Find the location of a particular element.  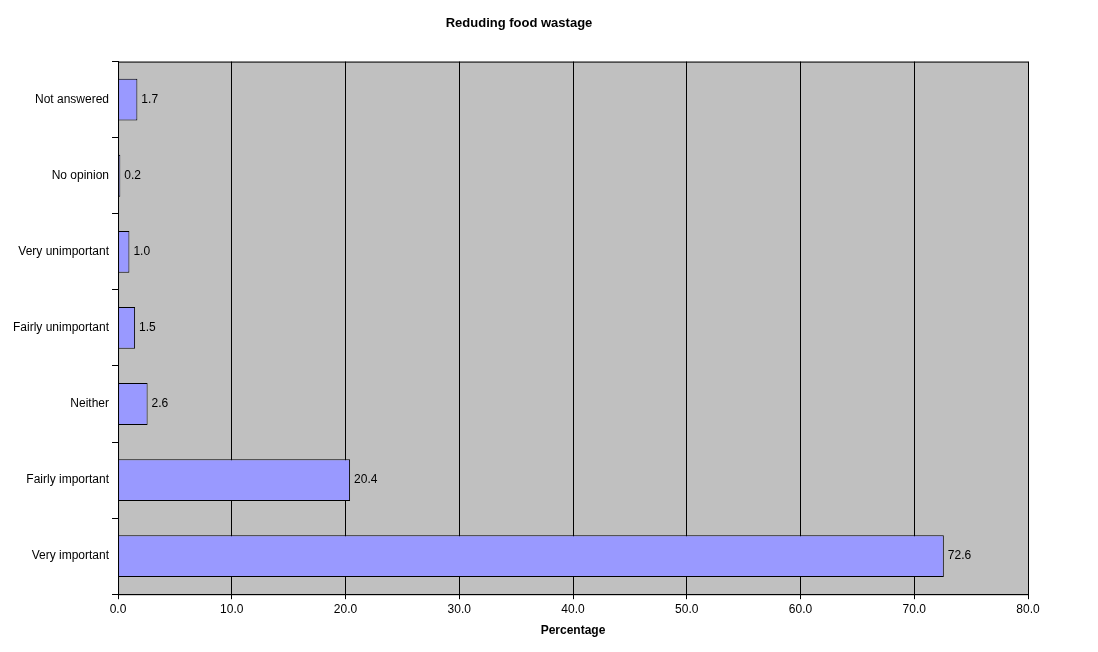

data-label: 0.2 is located at coordinates (133, 175).